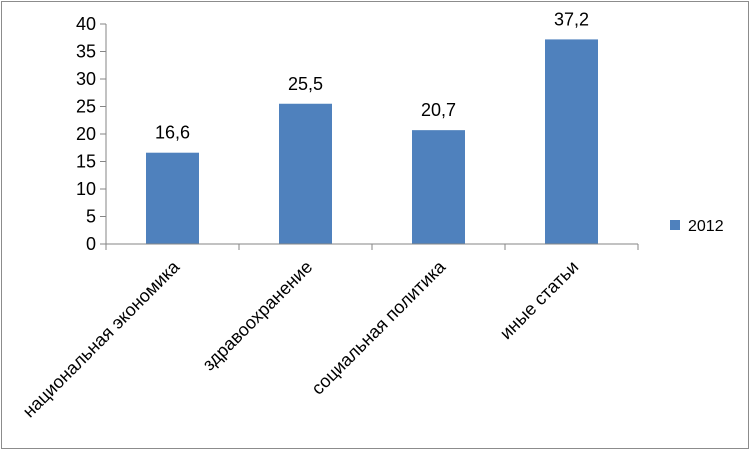 This screenshot has width=752, height=452. I want to click on x-category-label: иные статьи, so click(539, 300).